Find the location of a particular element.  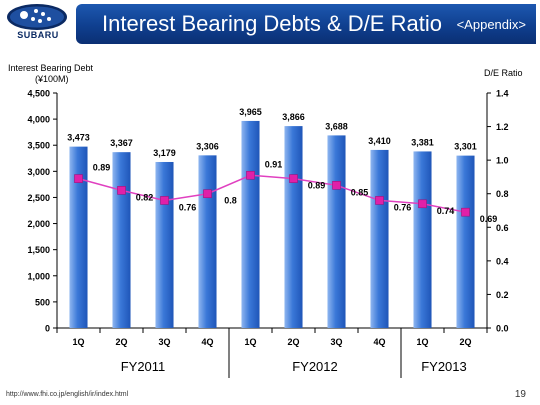

right-axis-tick-label: 0.0 is located at coordinates (502, 329).